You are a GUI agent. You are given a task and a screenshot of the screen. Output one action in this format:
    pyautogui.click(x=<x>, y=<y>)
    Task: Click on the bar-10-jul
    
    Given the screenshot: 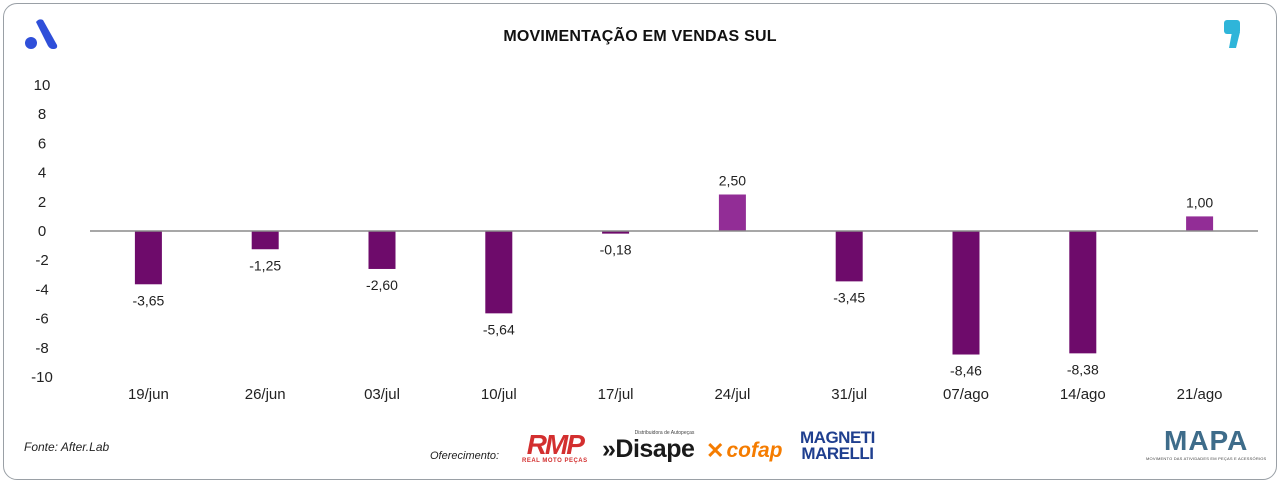 What is the action you would take?
    pyautogui.click(x=499, y=272)
    